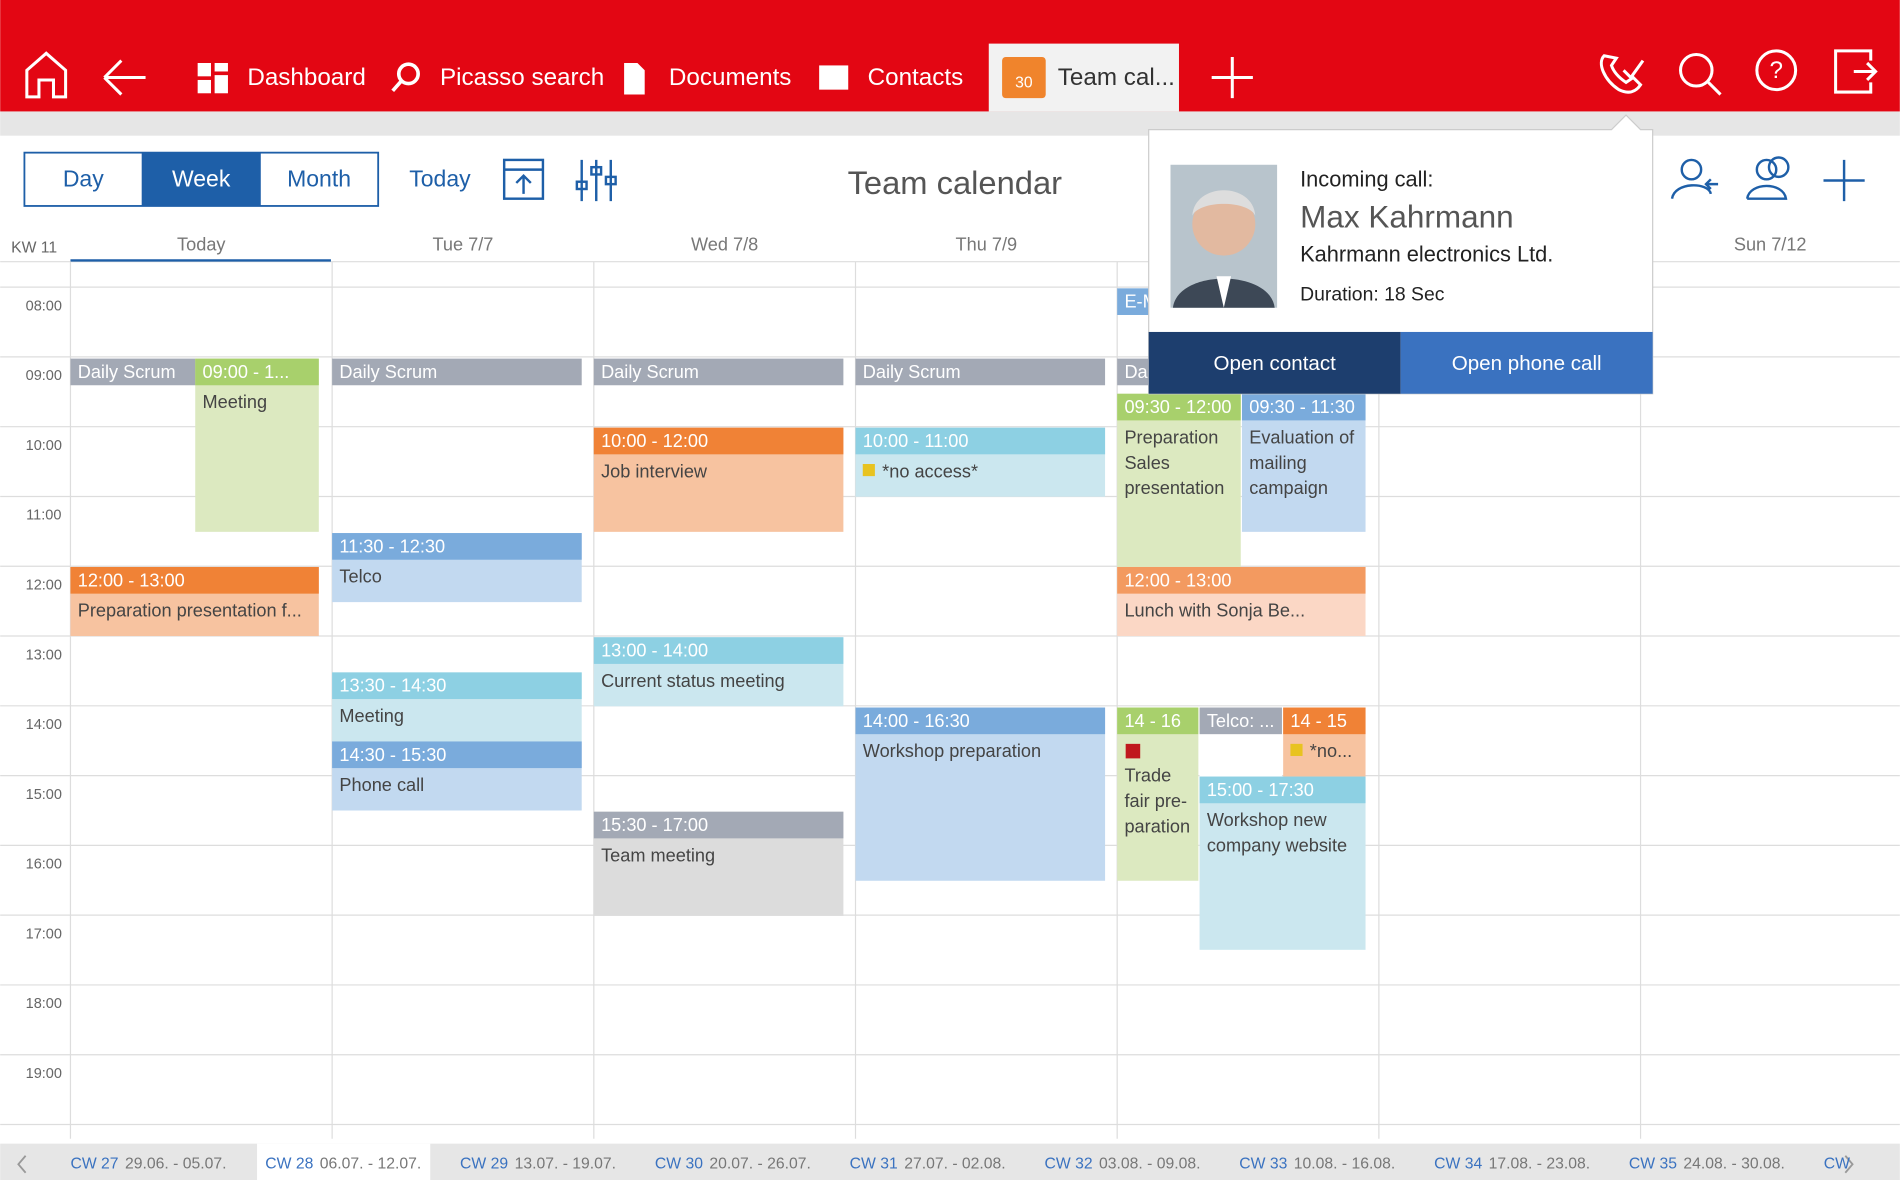  Describe the element at coordinates (1426, 253) in the screenshot. I see `popup-text: Kahrmann electronics Ltd.` at that location.